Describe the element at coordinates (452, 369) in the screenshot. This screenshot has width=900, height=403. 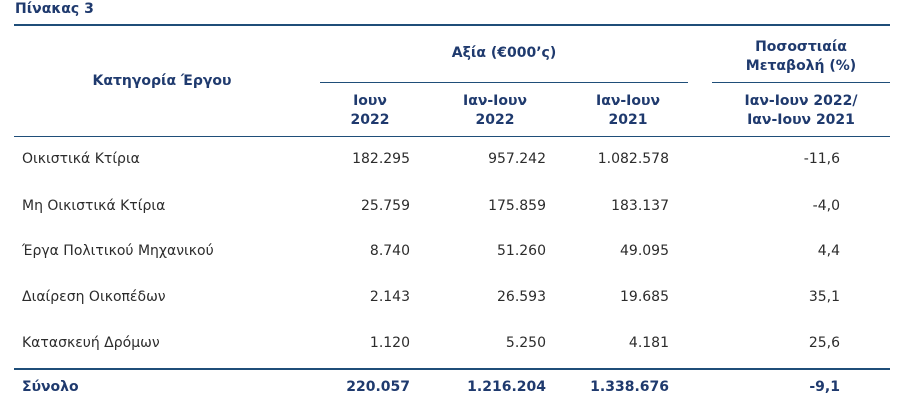
I see `total-top-rule` at that location.